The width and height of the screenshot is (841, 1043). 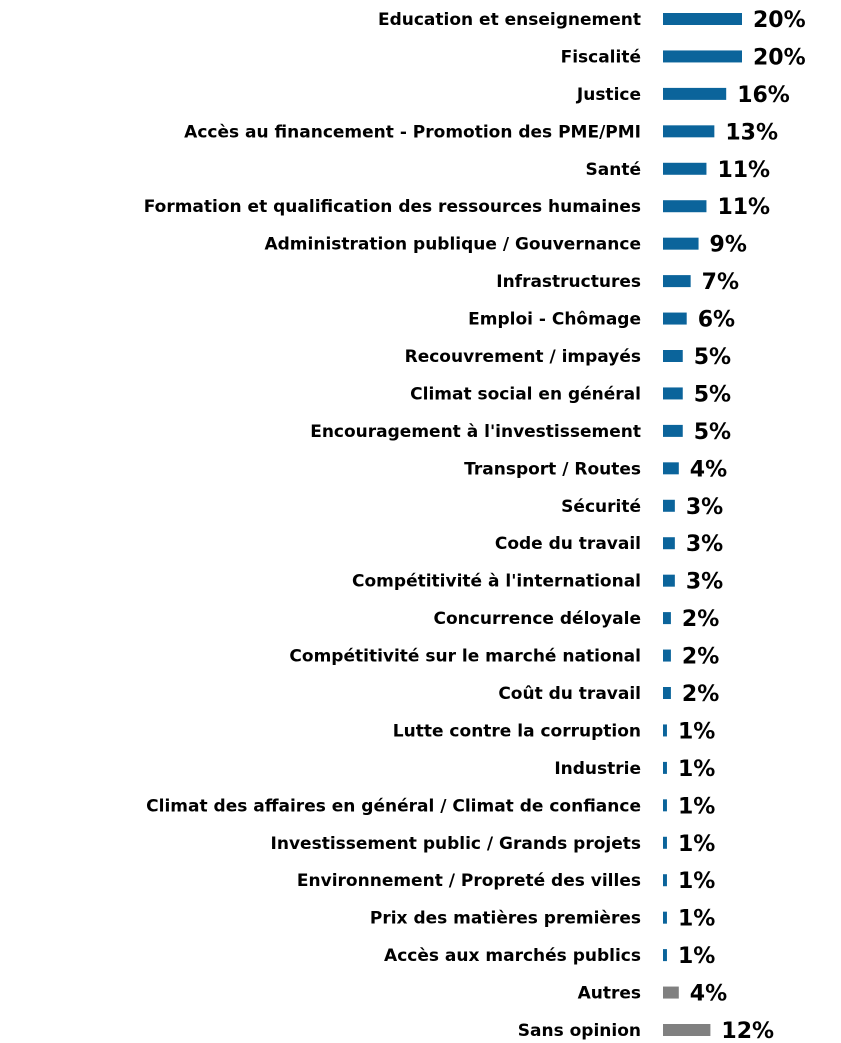 What do you see at coordinates (751, 132) in the screenshot?
I see `value-label: 13%` at bounding box center [751, 132].